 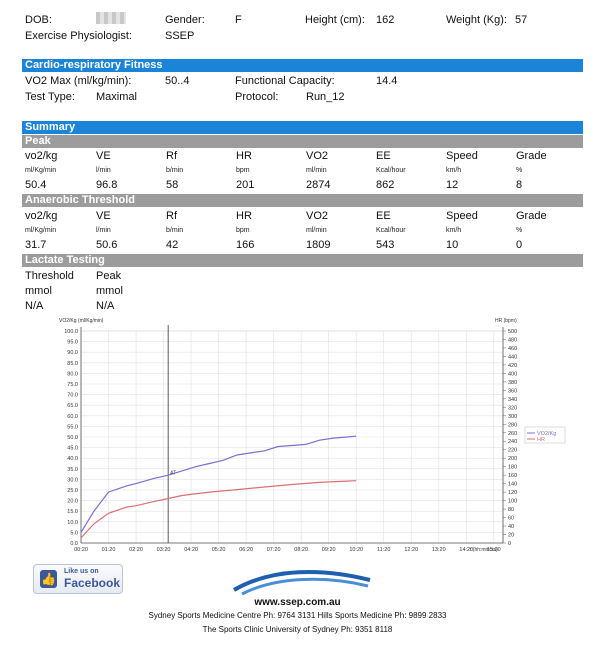 What do you see at coordinates (219, 550) in the screenshot?
I see `x-tick-label: 05:20` at bounding box center [219, 550].